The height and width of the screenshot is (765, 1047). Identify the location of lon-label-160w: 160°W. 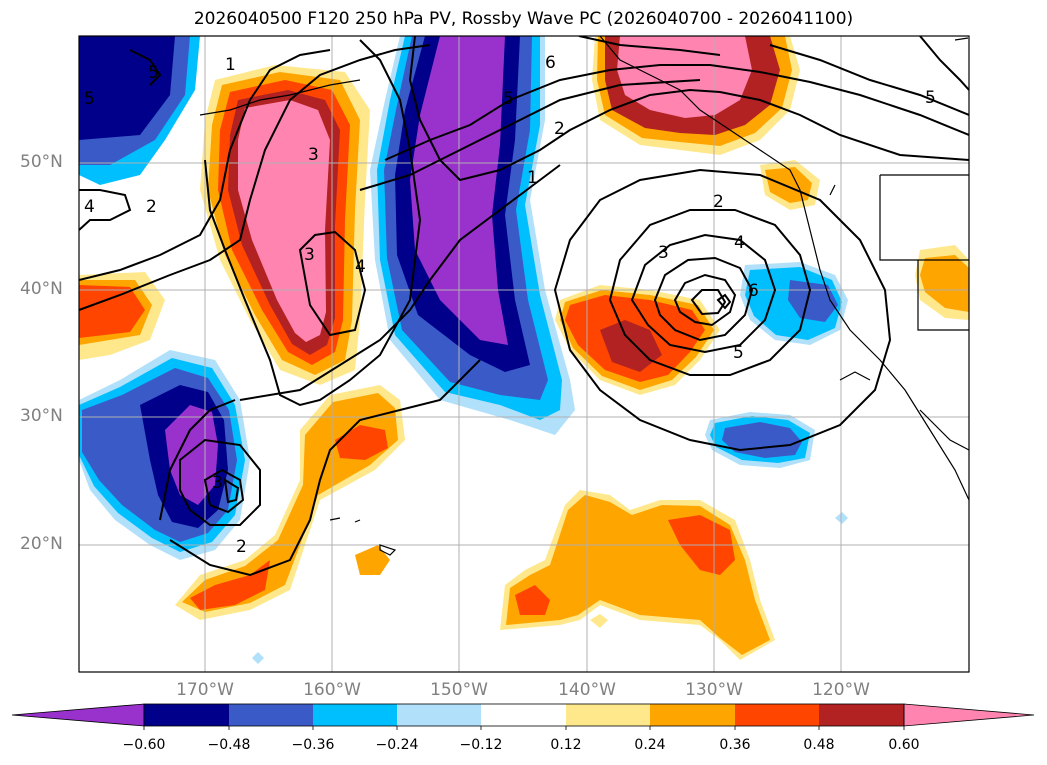
(332, 690).